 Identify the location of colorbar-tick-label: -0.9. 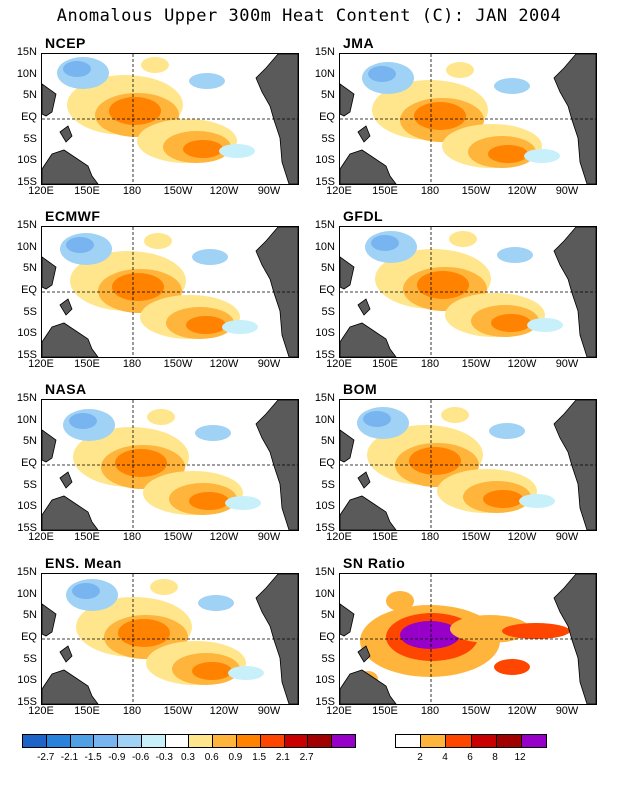
(117, 757).